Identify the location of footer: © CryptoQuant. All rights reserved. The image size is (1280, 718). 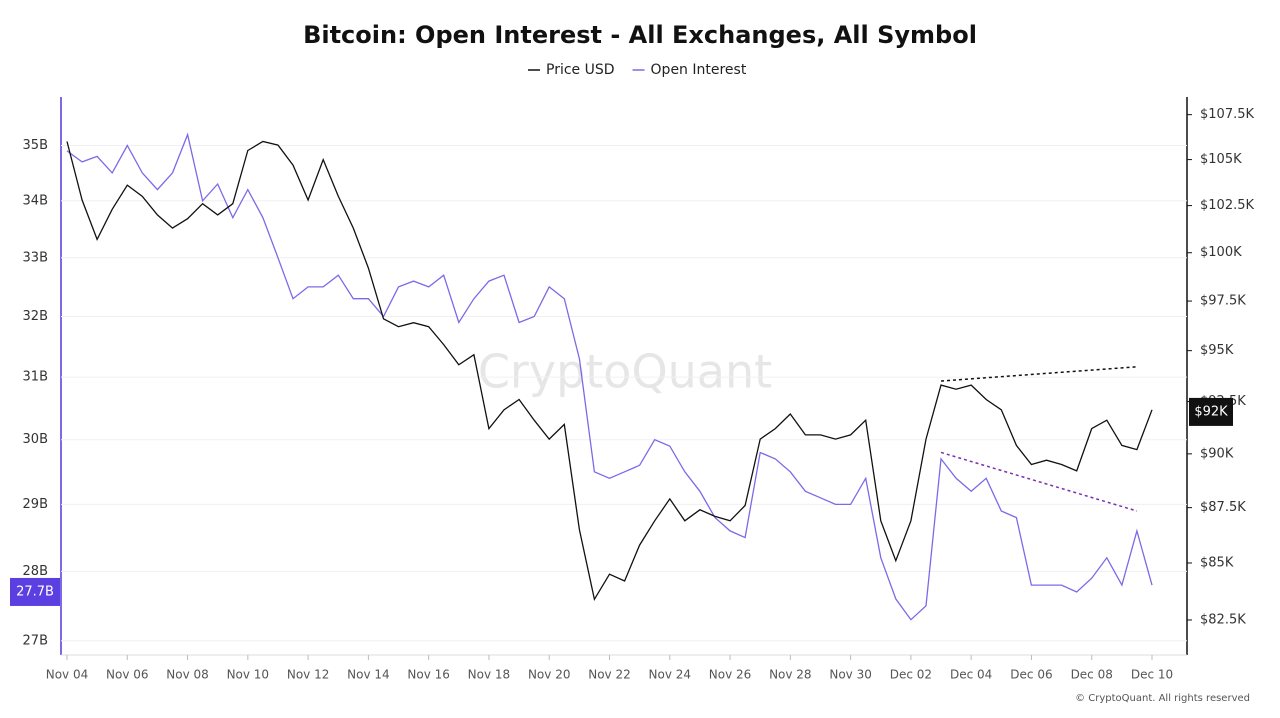
(1162, 698).